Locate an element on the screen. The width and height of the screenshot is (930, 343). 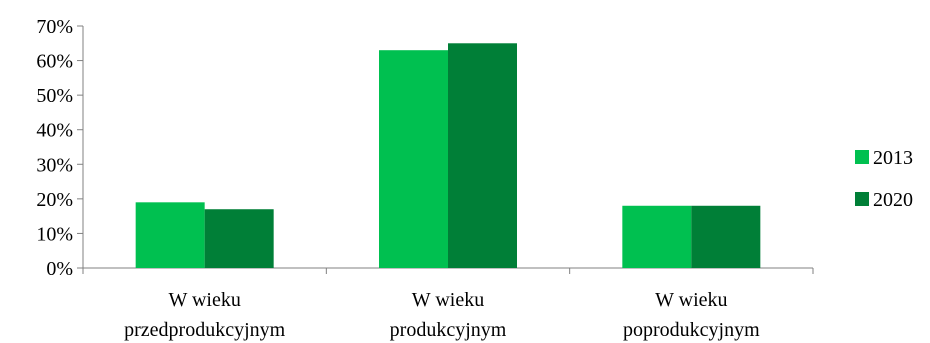
legend: 2013 2020 is located at coordinates (884, 179).